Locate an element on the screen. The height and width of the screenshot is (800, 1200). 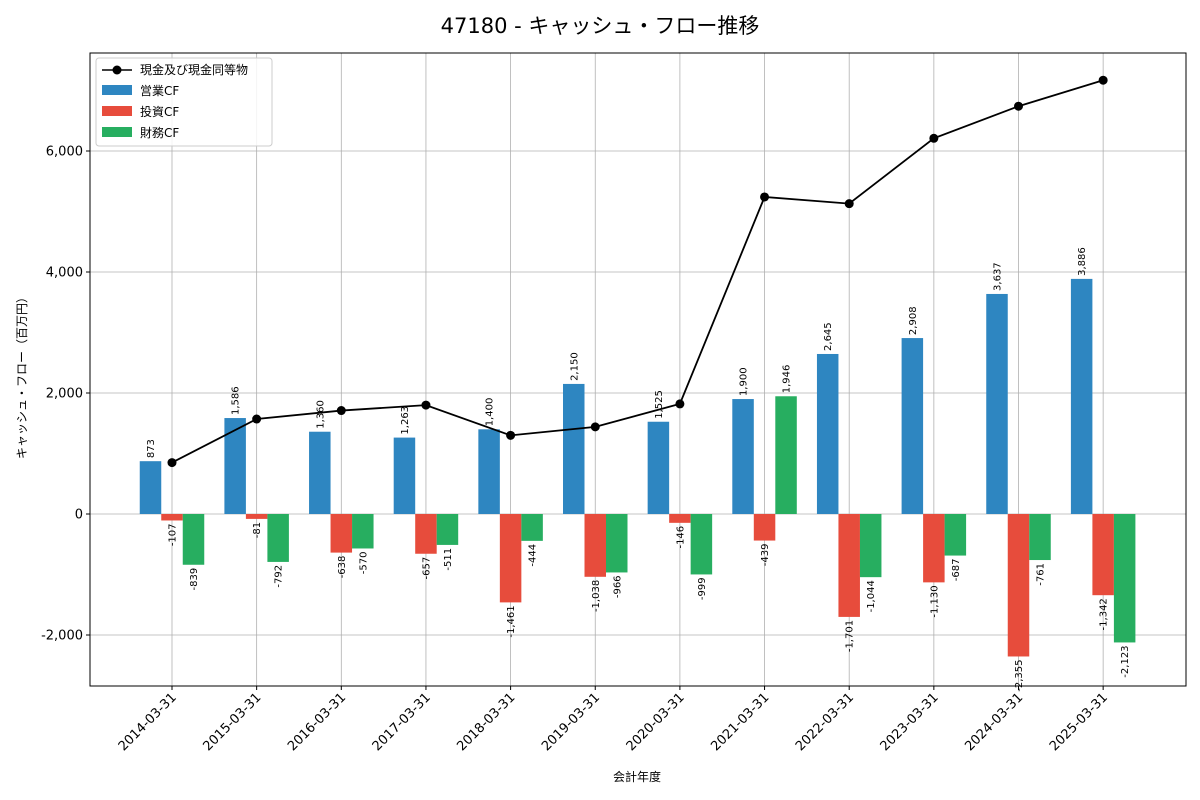
legend-swatch-operating is located at coordinates (117, 90).